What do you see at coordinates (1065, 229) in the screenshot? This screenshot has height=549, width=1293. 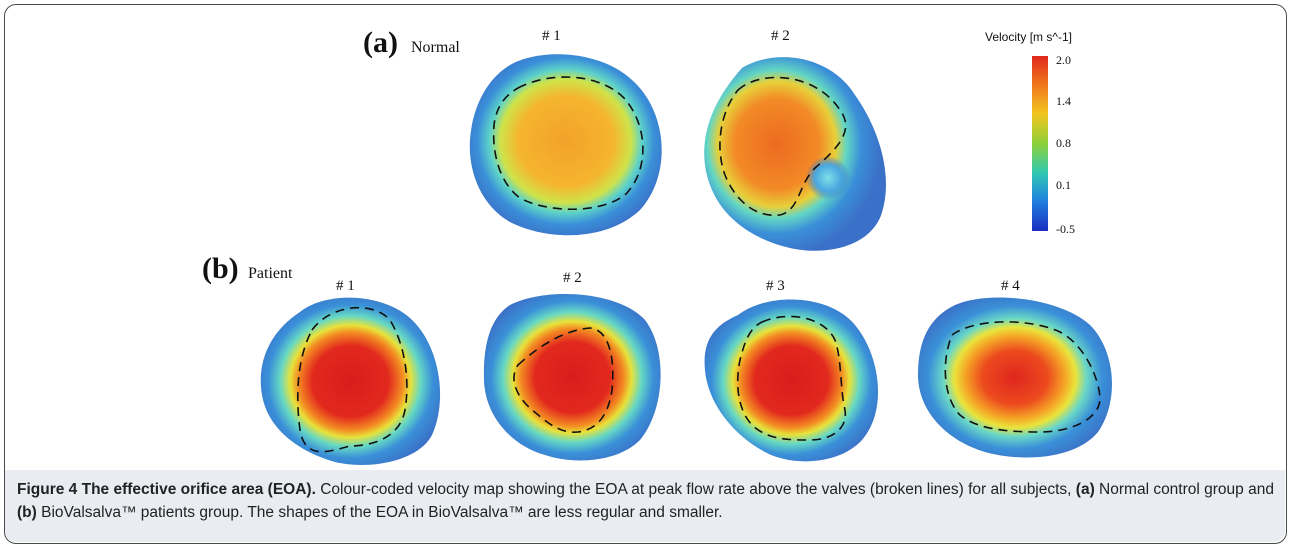 I see `colorbar-tick-neg-0-5: -0.5` at bounding box center [1065, 229].